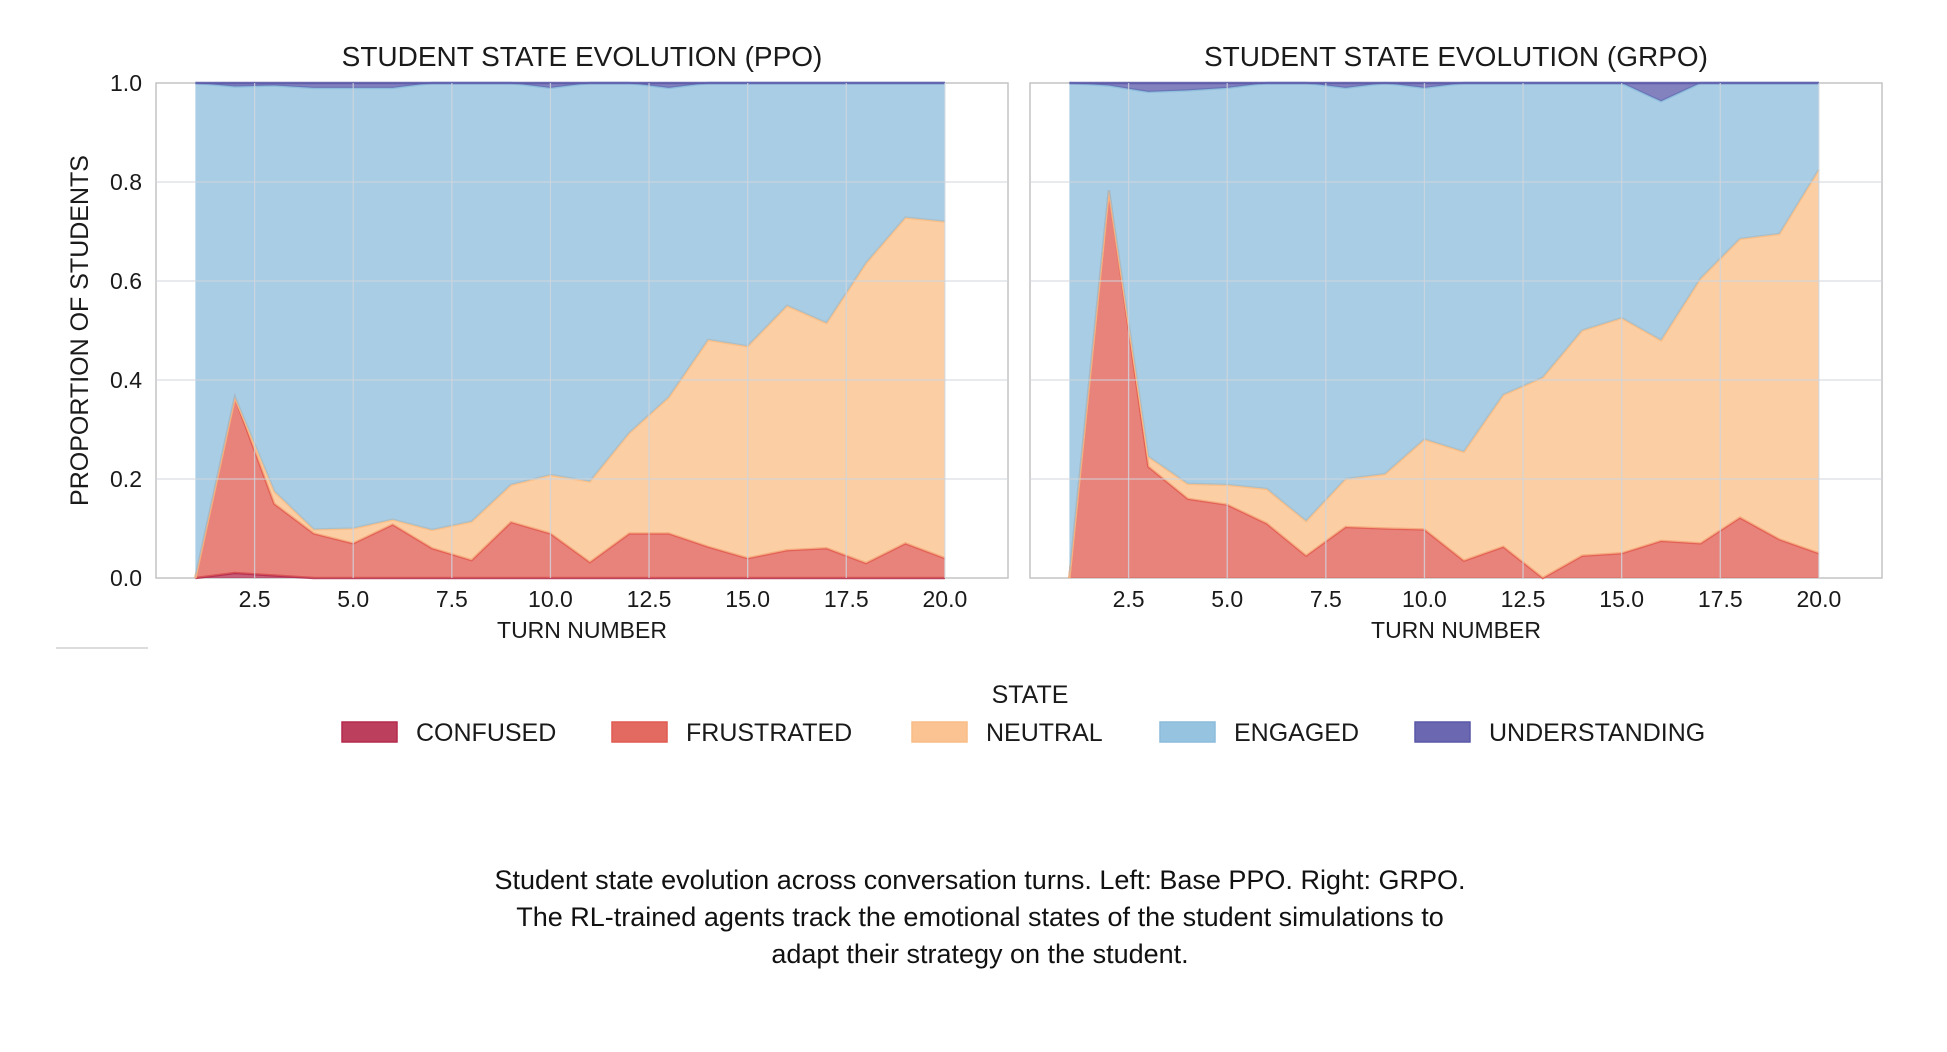  What do you see at coordinates (1444, 92) in the screenshot?
I see `area-understanding` at bounding box center [1444, 92].